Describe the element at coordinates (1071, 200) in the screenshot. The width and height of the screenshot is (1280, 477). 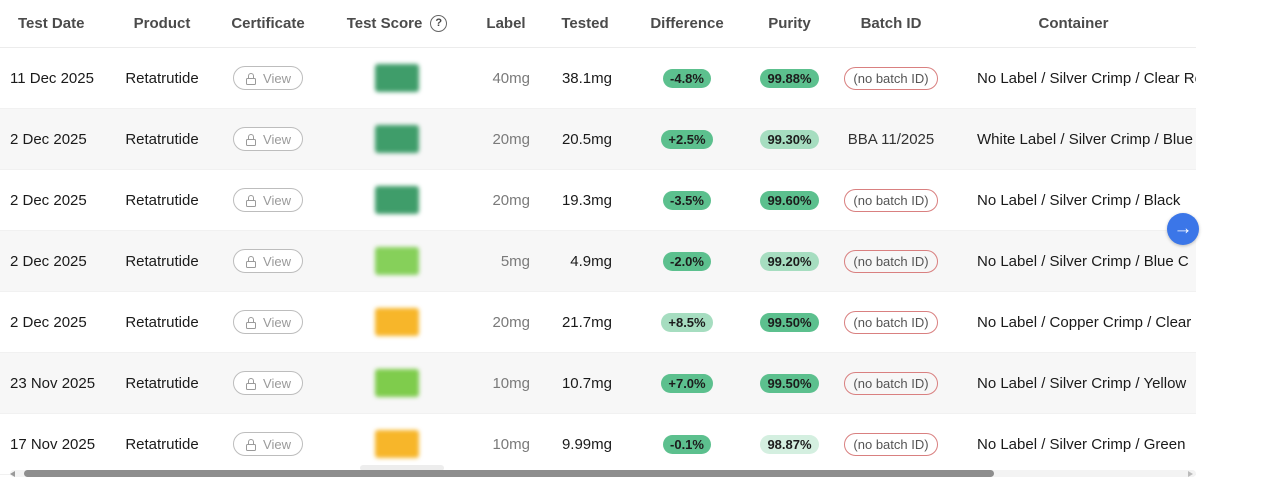
I see `cell-container: No Label / Silver Crimp / Black` at that location.